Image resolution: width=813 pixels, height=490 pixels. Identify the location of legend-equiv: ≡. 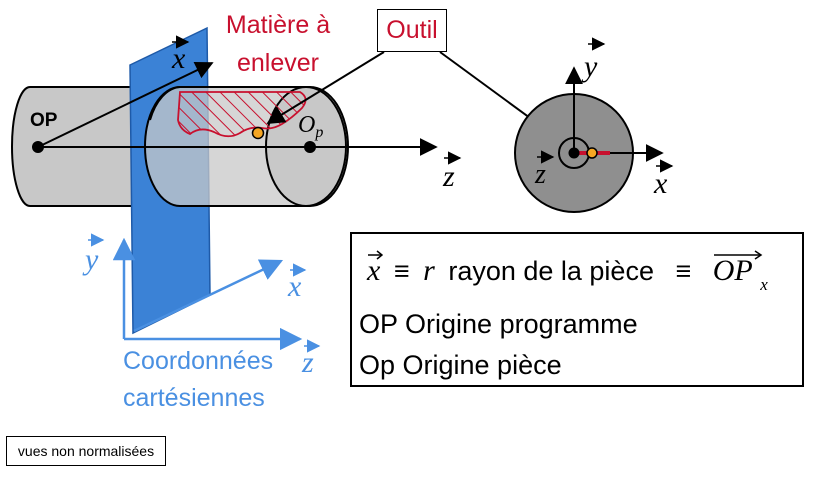
(401, 271).